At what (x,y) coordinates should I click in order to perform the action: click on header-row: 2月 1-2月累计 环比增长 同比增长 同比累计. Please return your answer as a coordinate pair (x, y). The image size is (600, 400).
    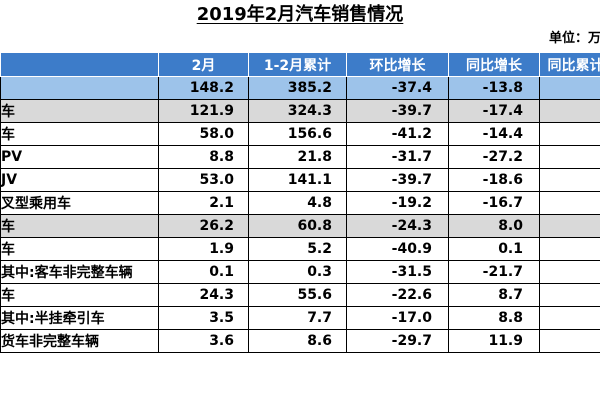
    Looking at the image, I should click on (300, 64).